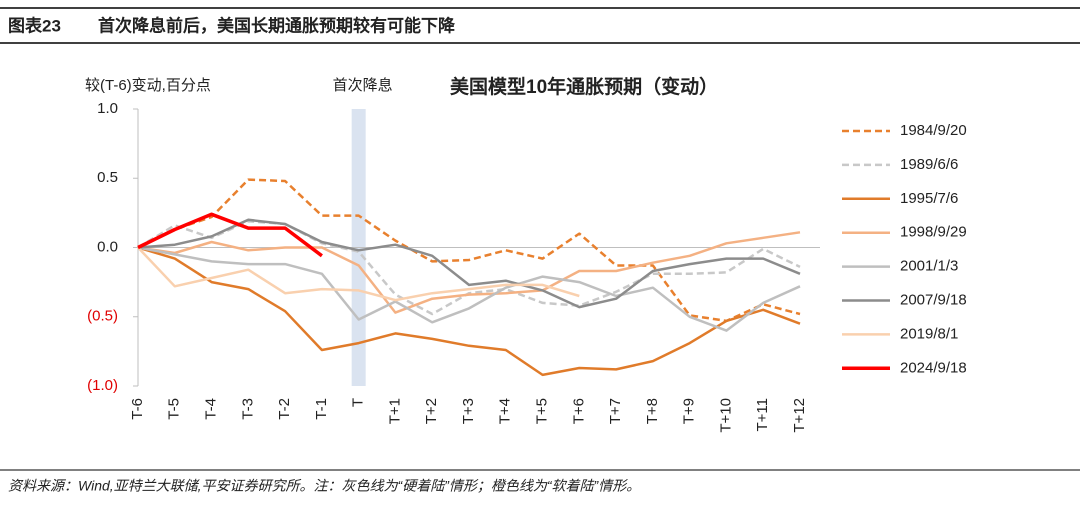 Image resolution: width=1080 pixels, height=510 pixels. What do you see at coordinates (284, 409) in the screenshot?
I see `x-tick-label: T-2` at bounding box center [284, 409].